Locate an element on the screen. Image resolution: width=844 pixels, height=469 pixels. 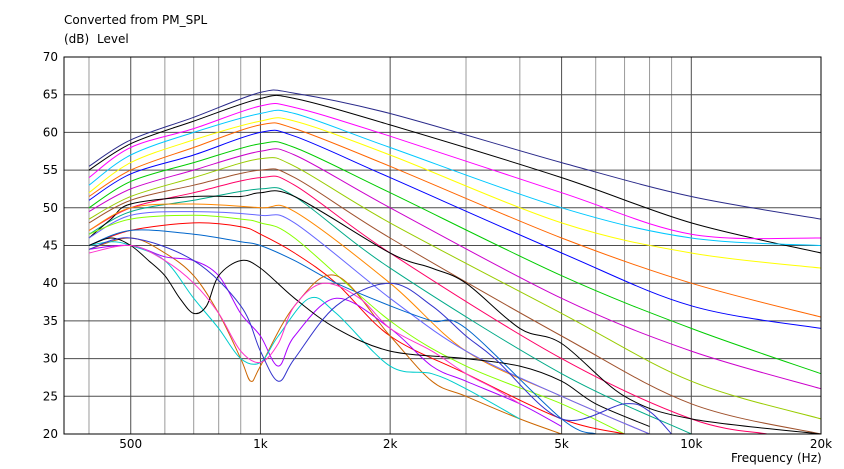
y-tick-label: 25 is located at coordinates (50, 396).